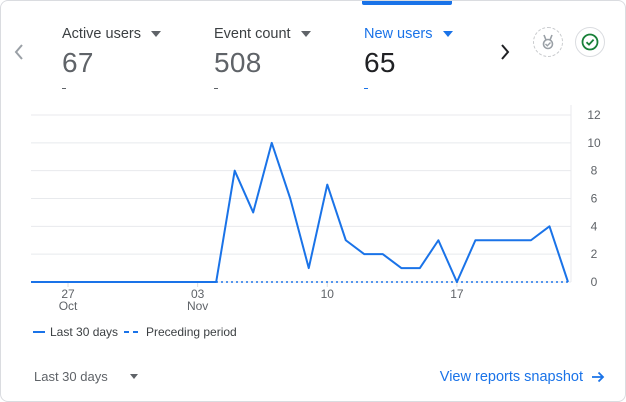  What do you see at coordinates (39, 332) in the screenshot?
I see `solid-line-swatch` at bounding box center [39, 332].